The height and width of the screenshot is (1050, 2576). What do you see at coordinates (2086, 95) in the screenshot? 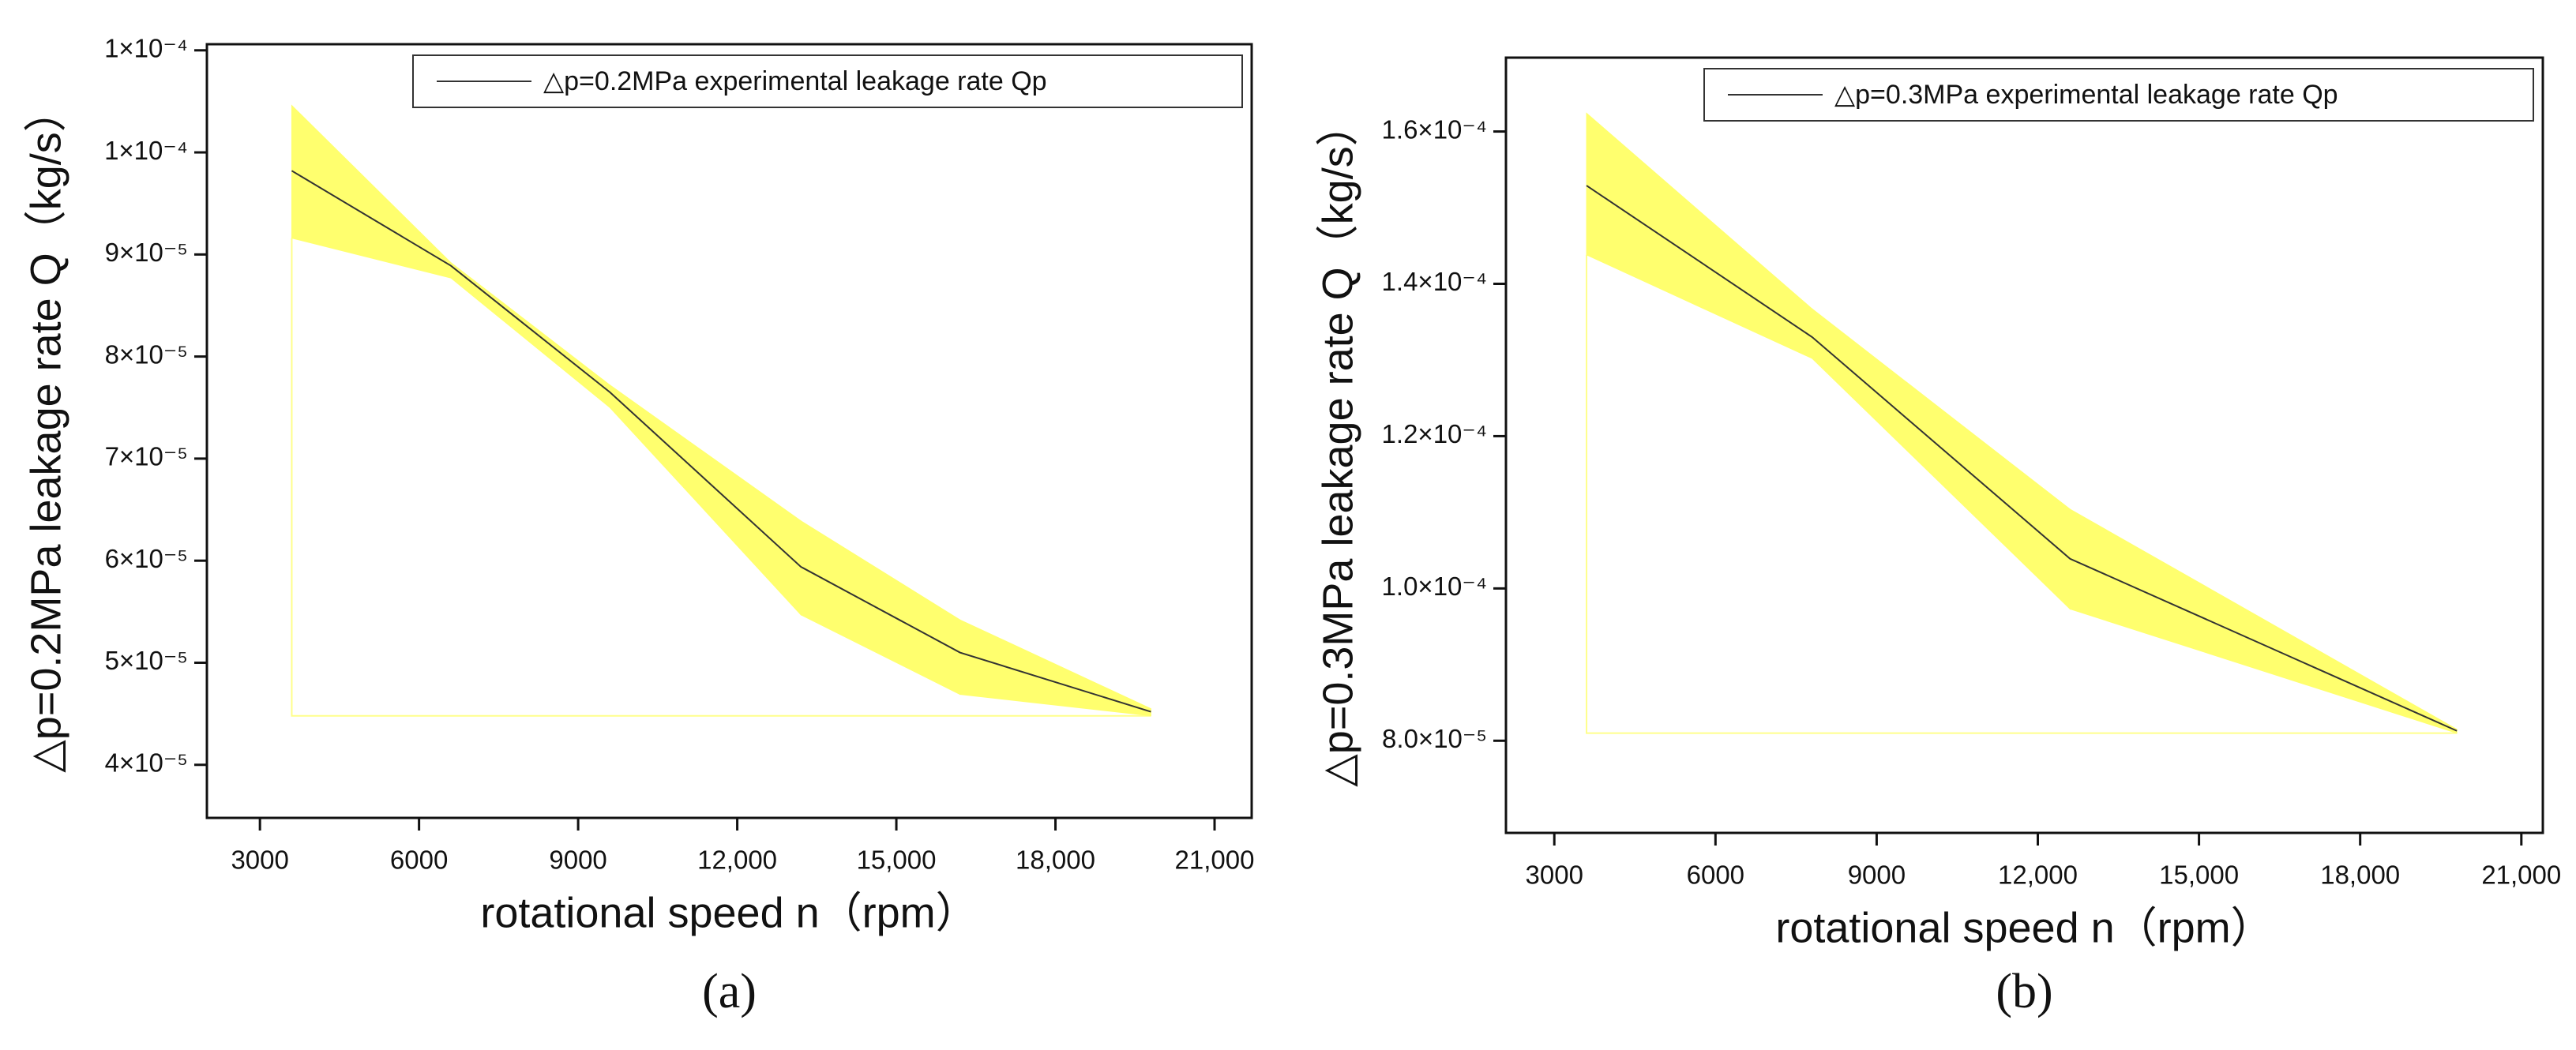
I see `legend-text: △p=0.3MPa experimental leakage rate Qp` at bounding box center [2086, 95].